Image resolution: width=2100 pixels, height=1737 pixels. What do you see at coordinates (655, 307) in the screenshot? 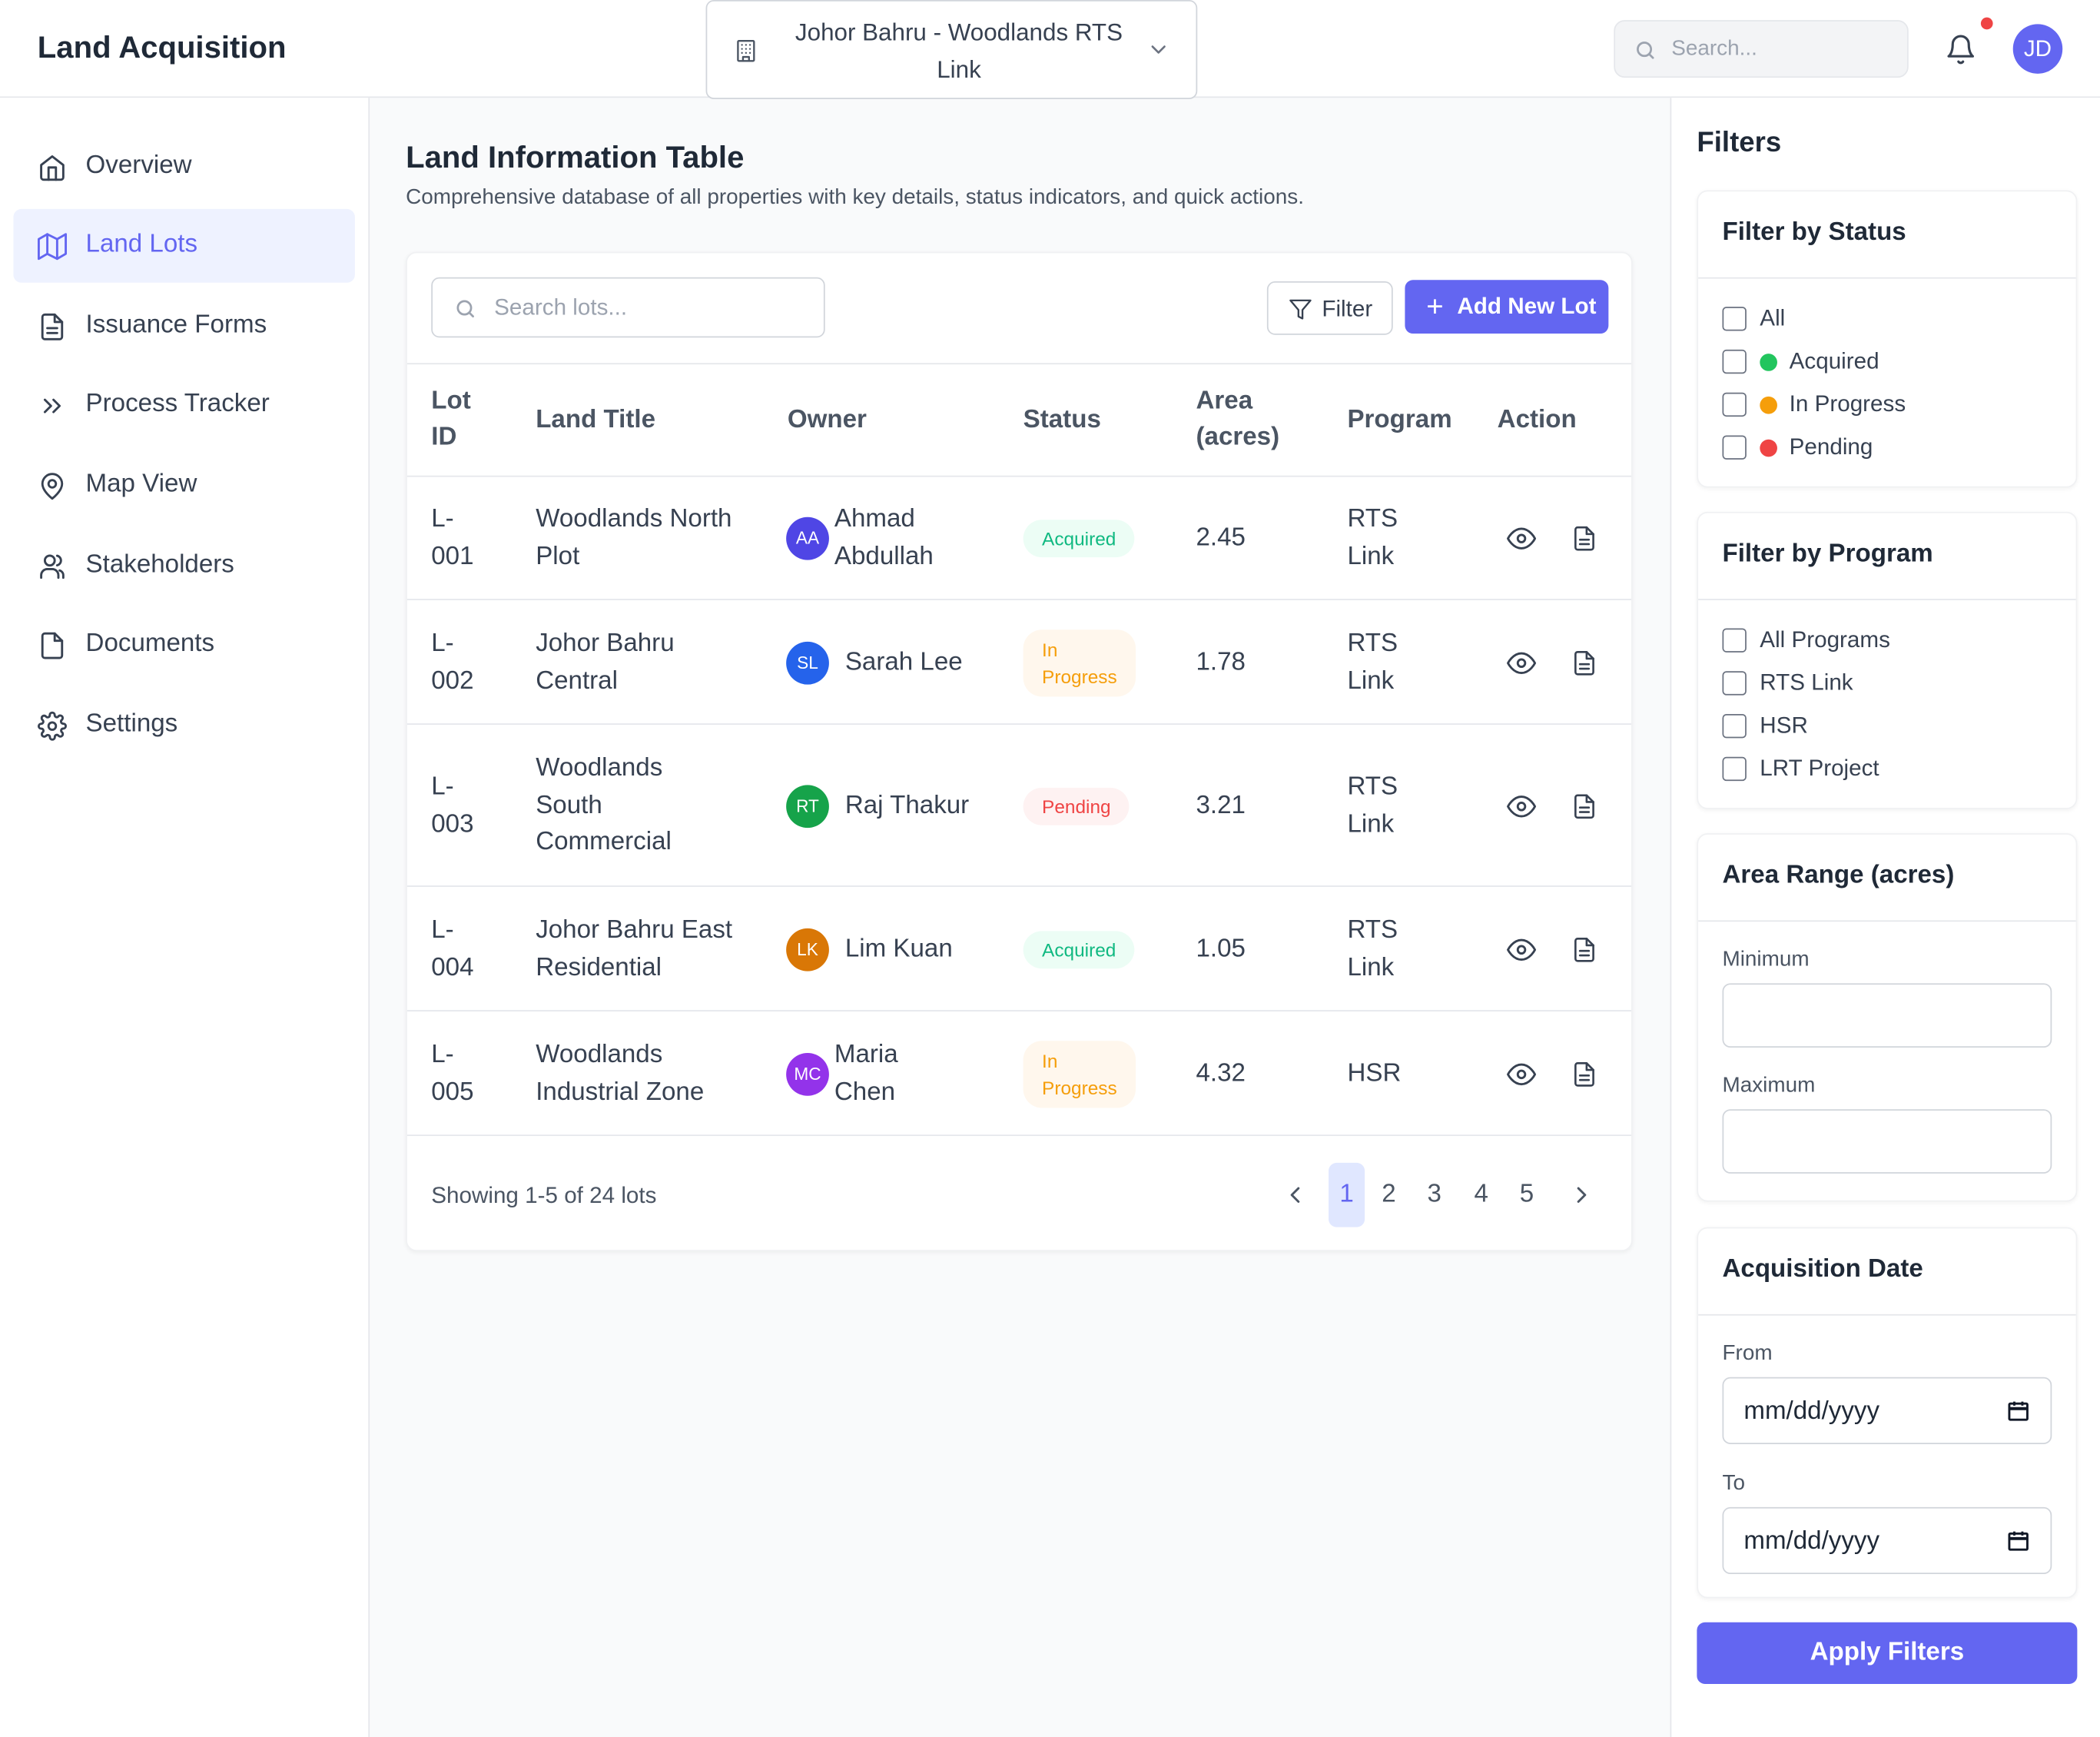
I see `lot-search-input` at bounding box center [655, 307].